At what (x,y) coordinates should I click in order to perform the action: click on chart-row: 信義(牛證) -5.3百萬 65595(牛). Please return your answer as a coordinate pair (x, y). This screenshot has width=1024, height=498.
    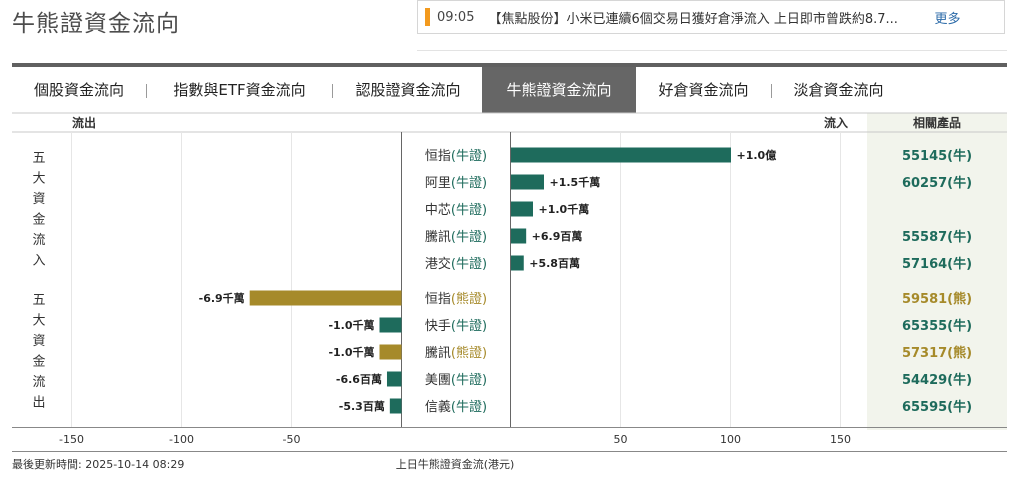
    Looking at the image, I should click on (655, 406).